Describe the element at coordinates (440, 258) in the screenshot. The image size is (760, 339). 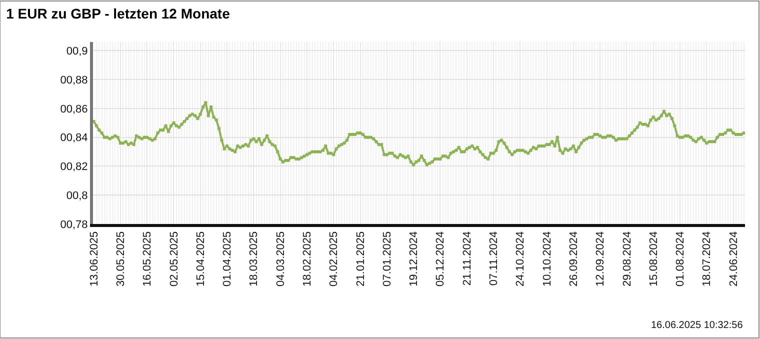
I see `x-tick-label: 05.12.2024` at that location.